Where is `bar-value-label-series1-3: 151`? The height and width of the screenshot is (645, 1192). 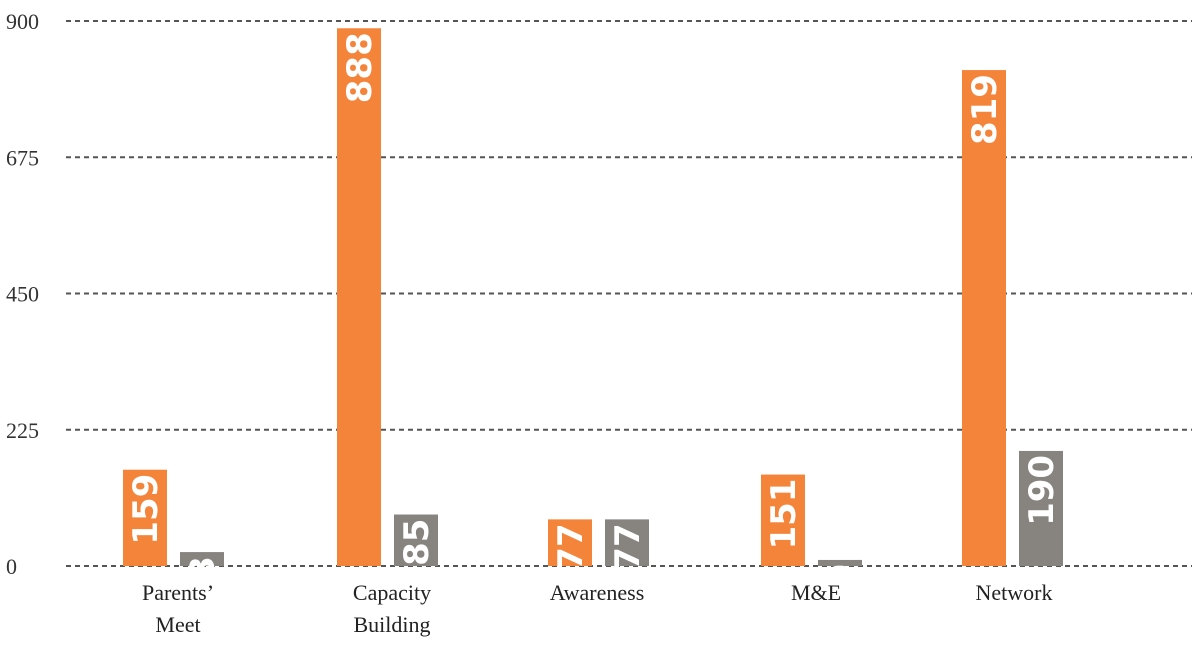
bar-value-label-series1-3: 151 is located at coordinates (784, 514).